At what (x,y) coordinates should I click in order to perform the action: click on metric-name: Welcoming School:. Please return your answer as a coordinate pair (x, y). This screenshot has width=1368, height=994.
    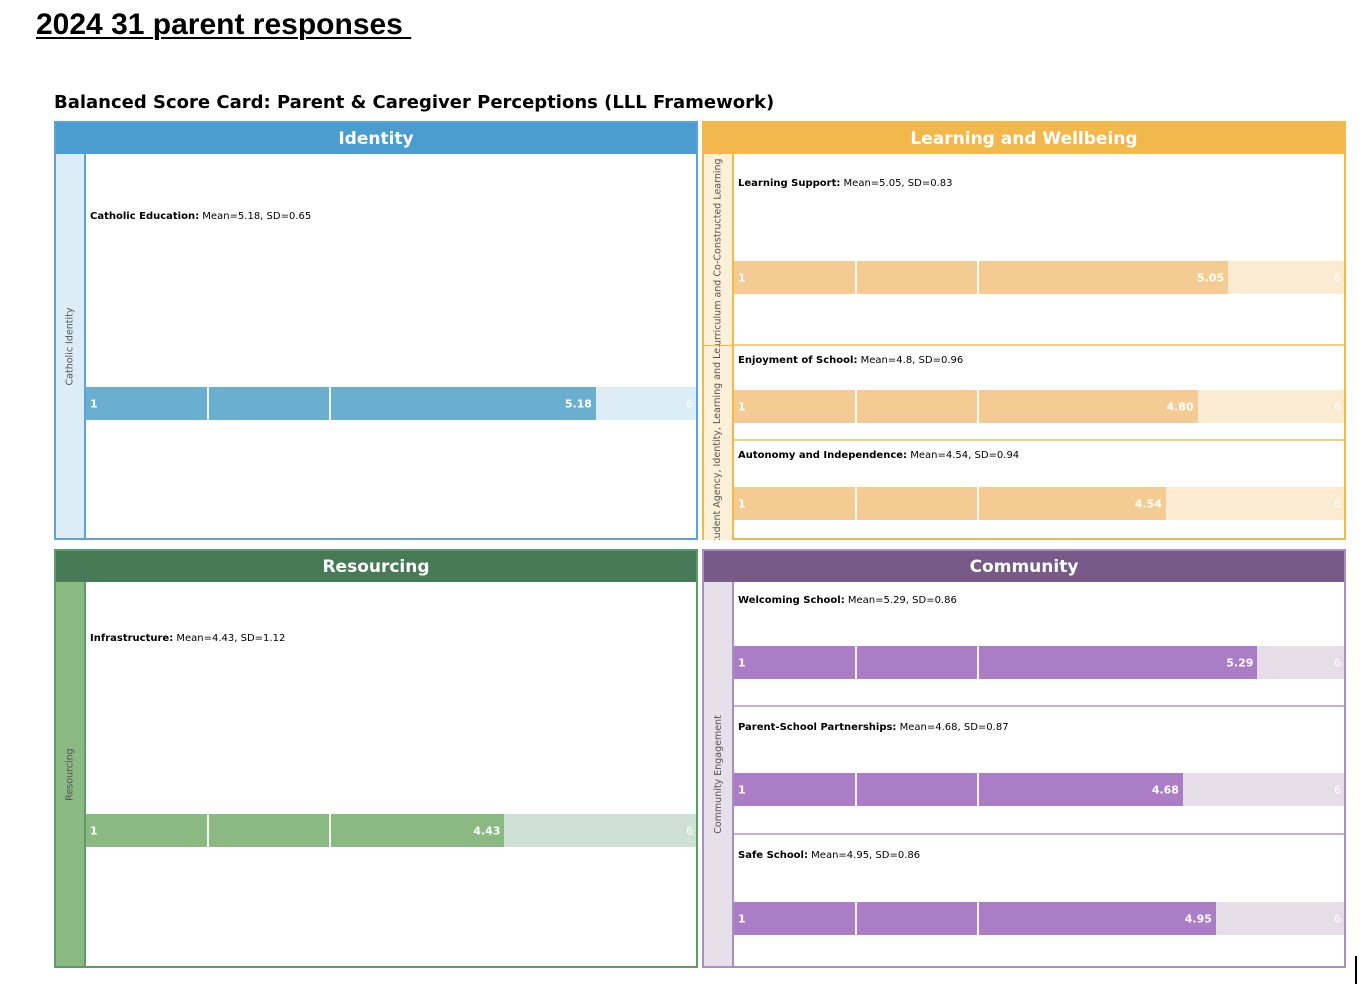
    Looking at the image, I should click on (791, 600).